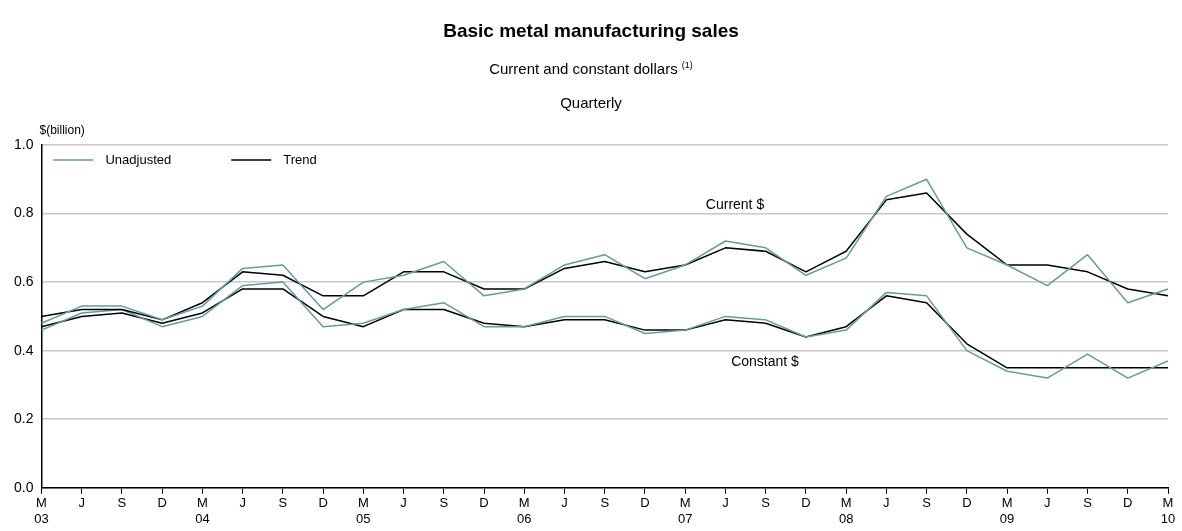  What do you see at coordinates (1007, 510) in the screenshot?
I see `x-tick-label: M 09` at bounding box center [1007, 510].